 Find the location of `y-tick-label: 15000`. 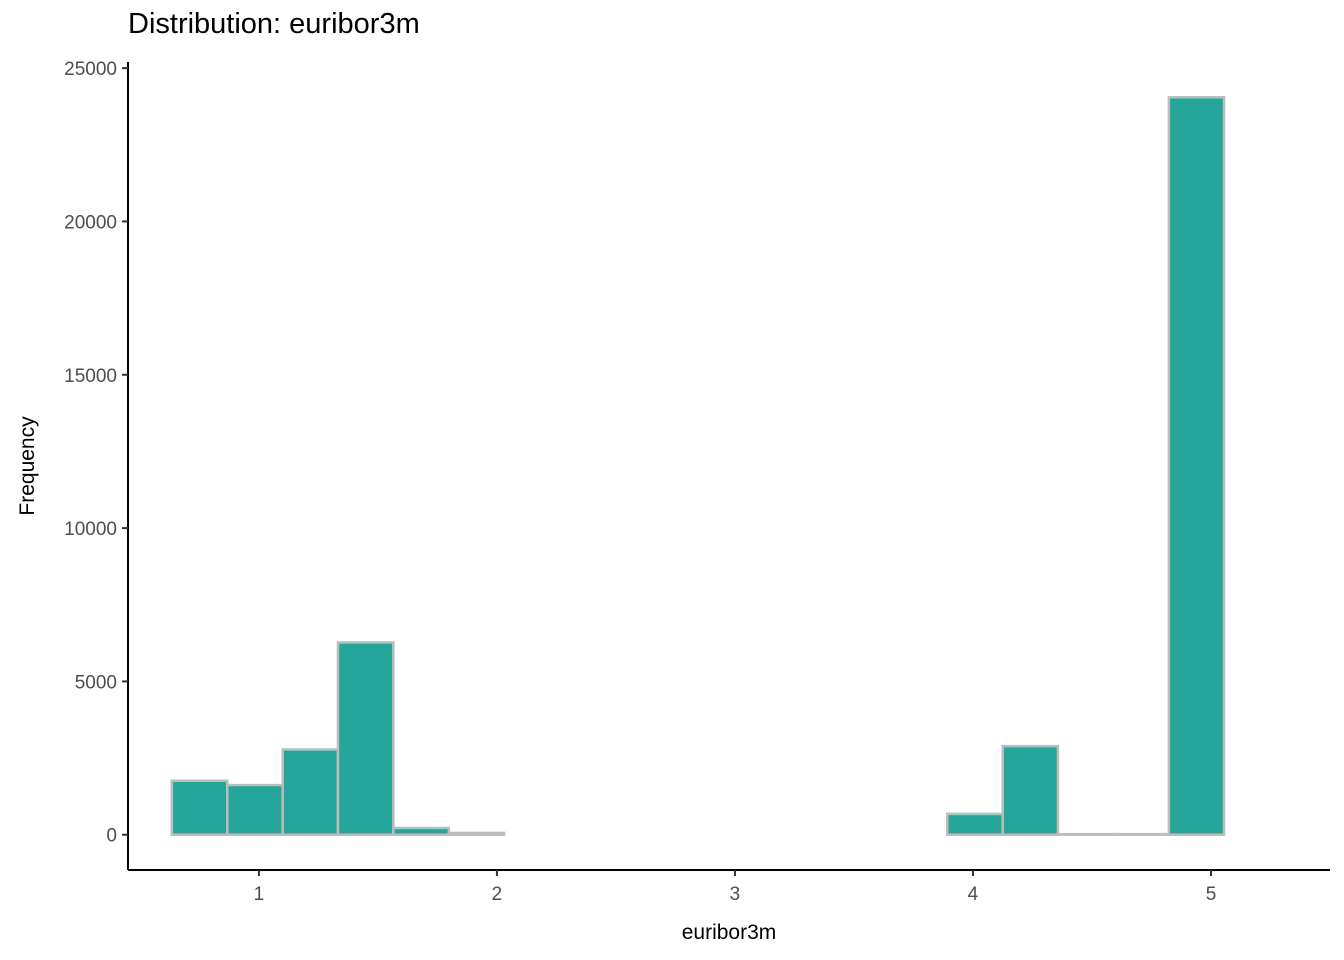

y-tick-label: 15000 is located at coordinates (90, 376).